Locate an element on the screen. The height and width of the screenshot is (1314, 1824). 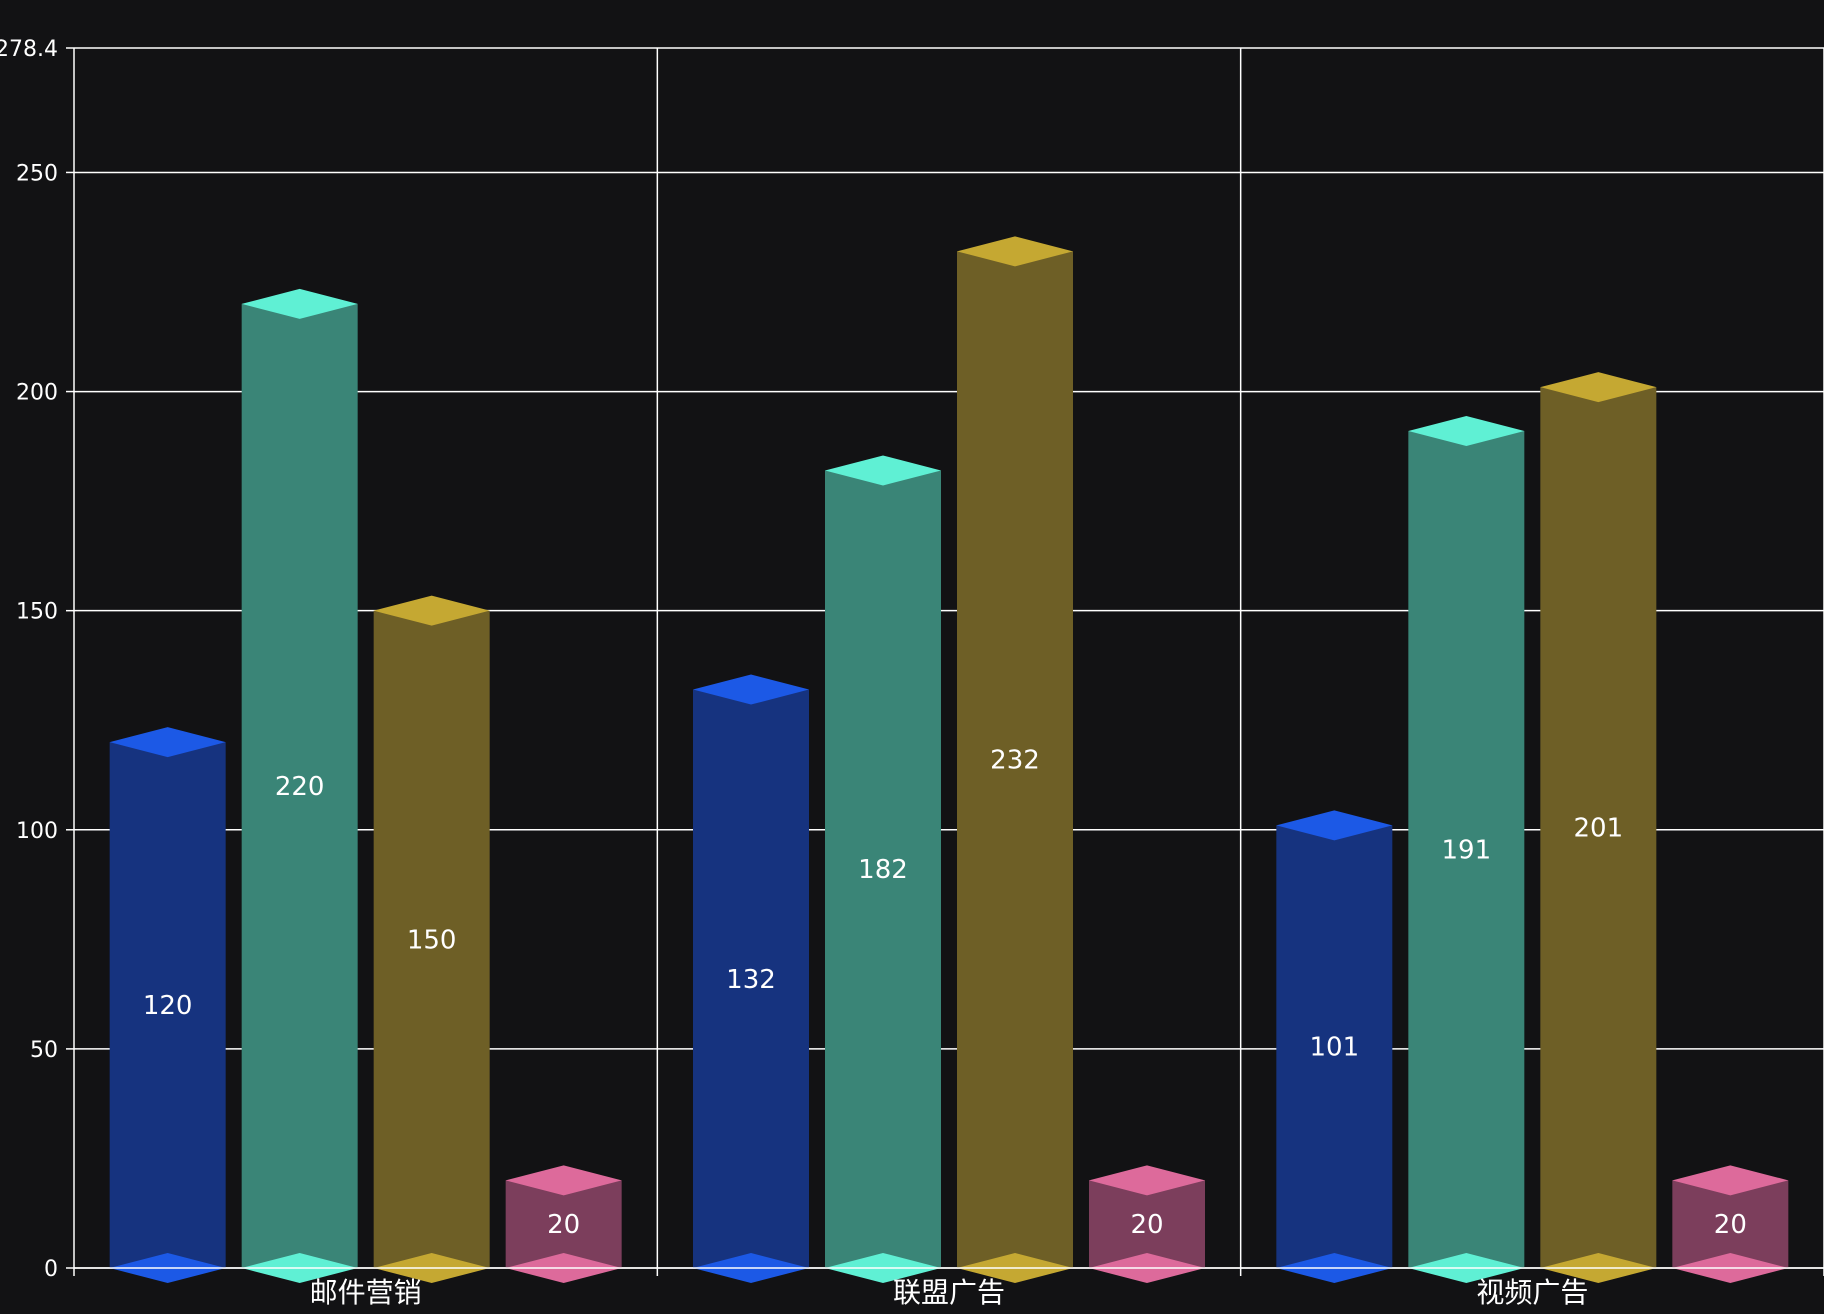
bar-data-label: 201 is located at coordinates (1599, 829).